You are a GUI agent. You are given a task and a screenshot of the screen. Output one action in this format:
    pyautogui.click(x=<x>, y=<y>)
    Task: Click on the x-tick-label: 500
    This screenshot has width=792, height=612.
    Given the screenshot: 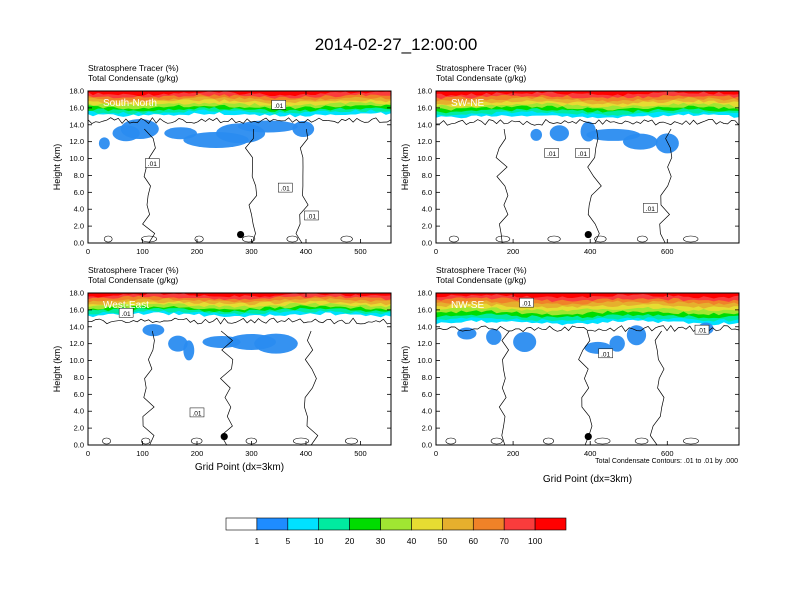 What is the action you would take?
    pyautogui.click(x=360, y=251)
    